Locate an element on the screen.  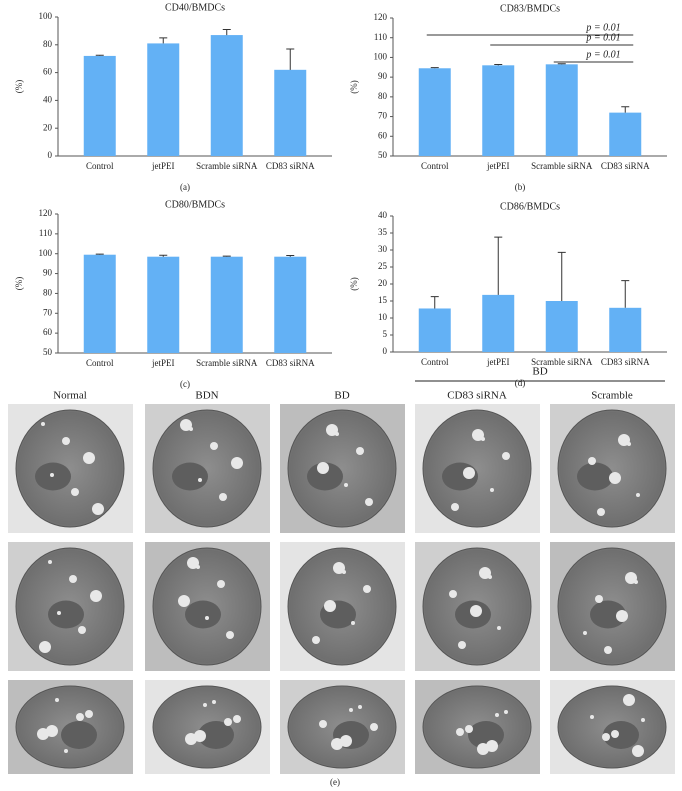
x-tick-label: Control is located at coordinates (435, 166).